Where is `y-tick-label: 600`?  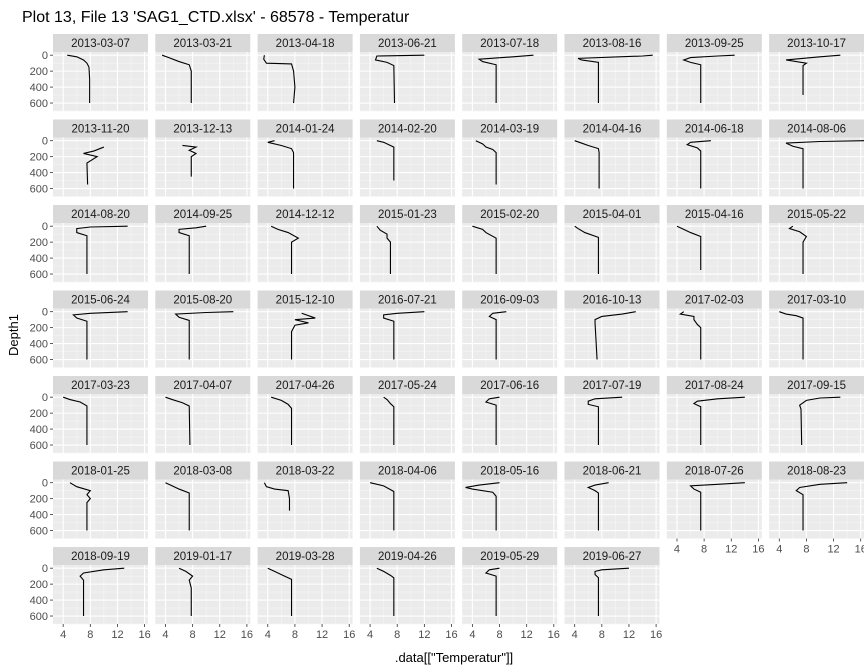
y-tick-label: 600 is located at coordinates (39, 275).